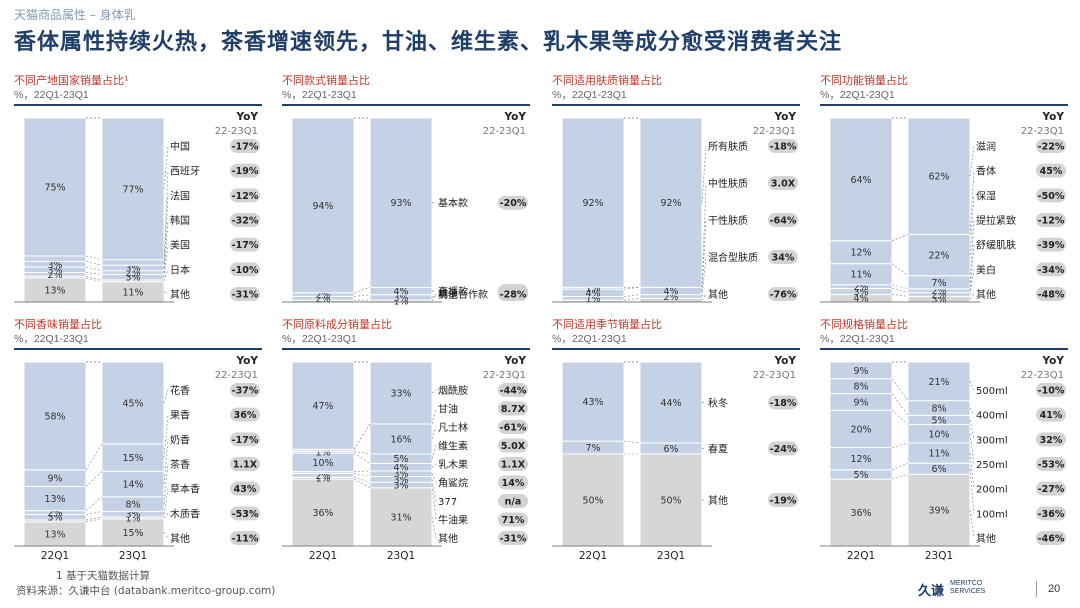  What do you see at coordinates (54, 416) in the screenshot?
I see `segment-value-label: 58%` at bounding box center [54, 416].